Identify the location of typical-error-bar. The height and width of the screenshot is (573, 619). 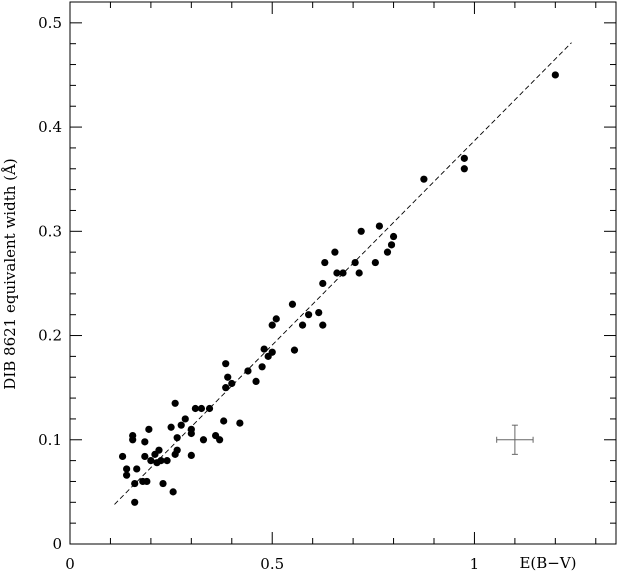
(515, 439).